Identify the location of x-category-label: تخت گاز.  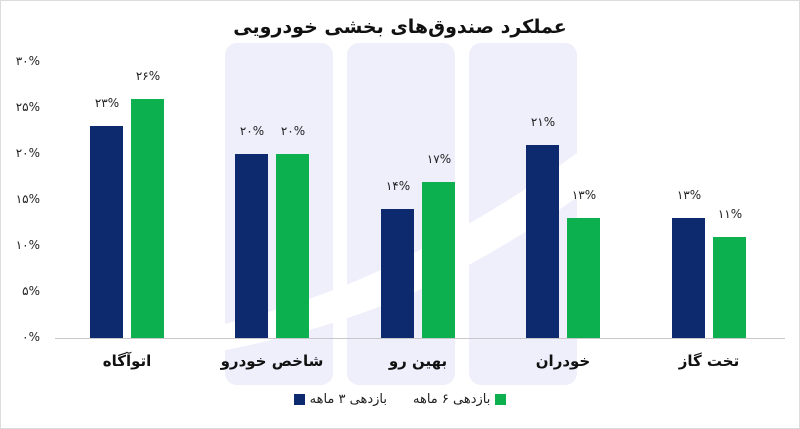
(709, 361).